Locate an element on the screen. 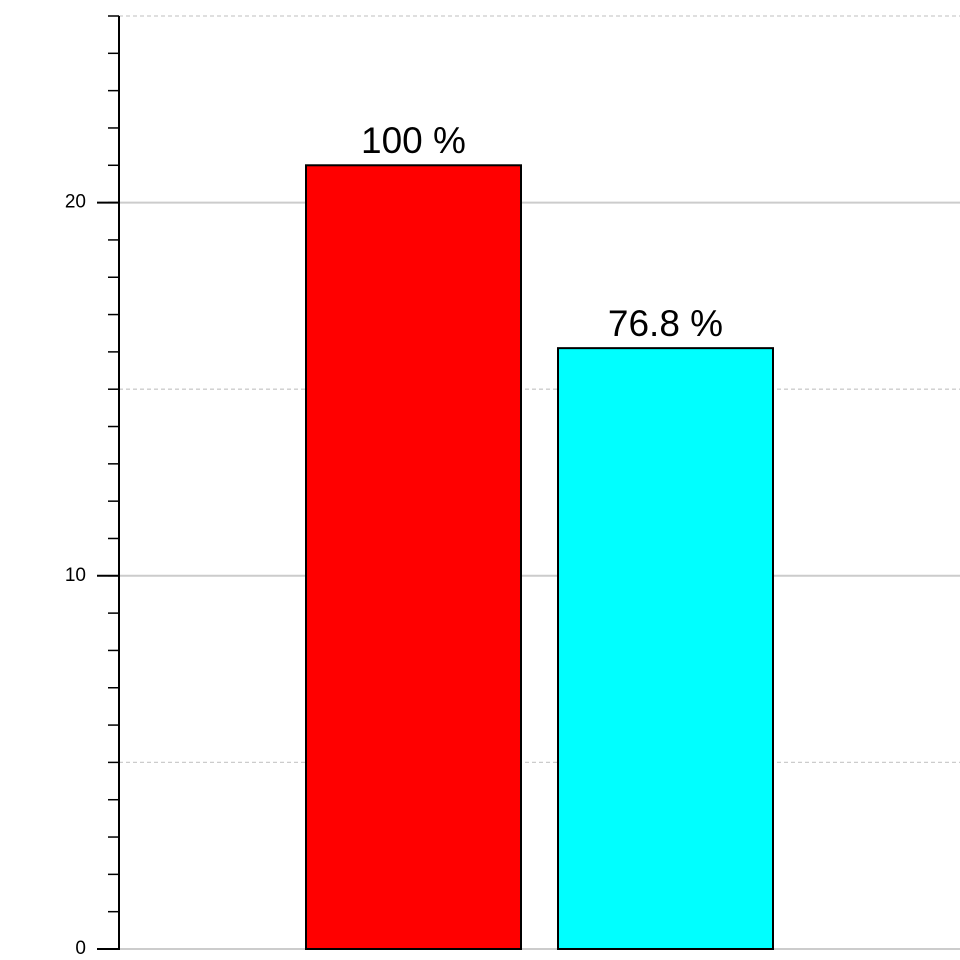 This screenshot has width=960, height=960. y-tick-label: 0 is located at coordinates (80, 948).